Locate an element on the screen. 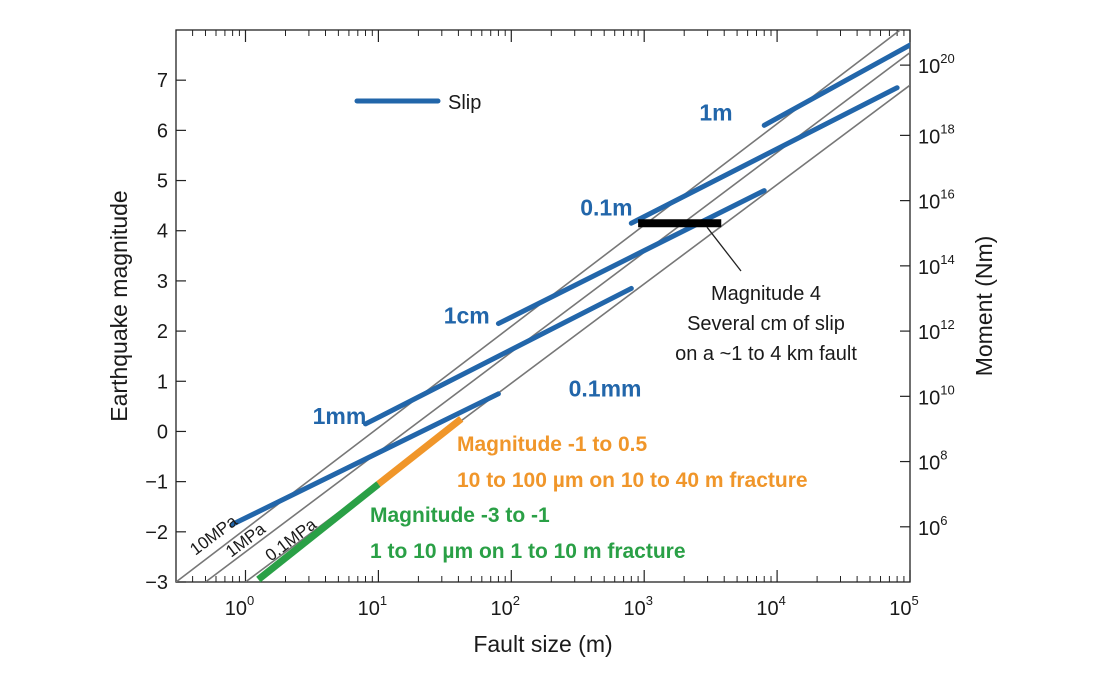 The height and width of the screenshot is (680, 1100). y-tick-label: −3 is located at coordinates (156, 583).